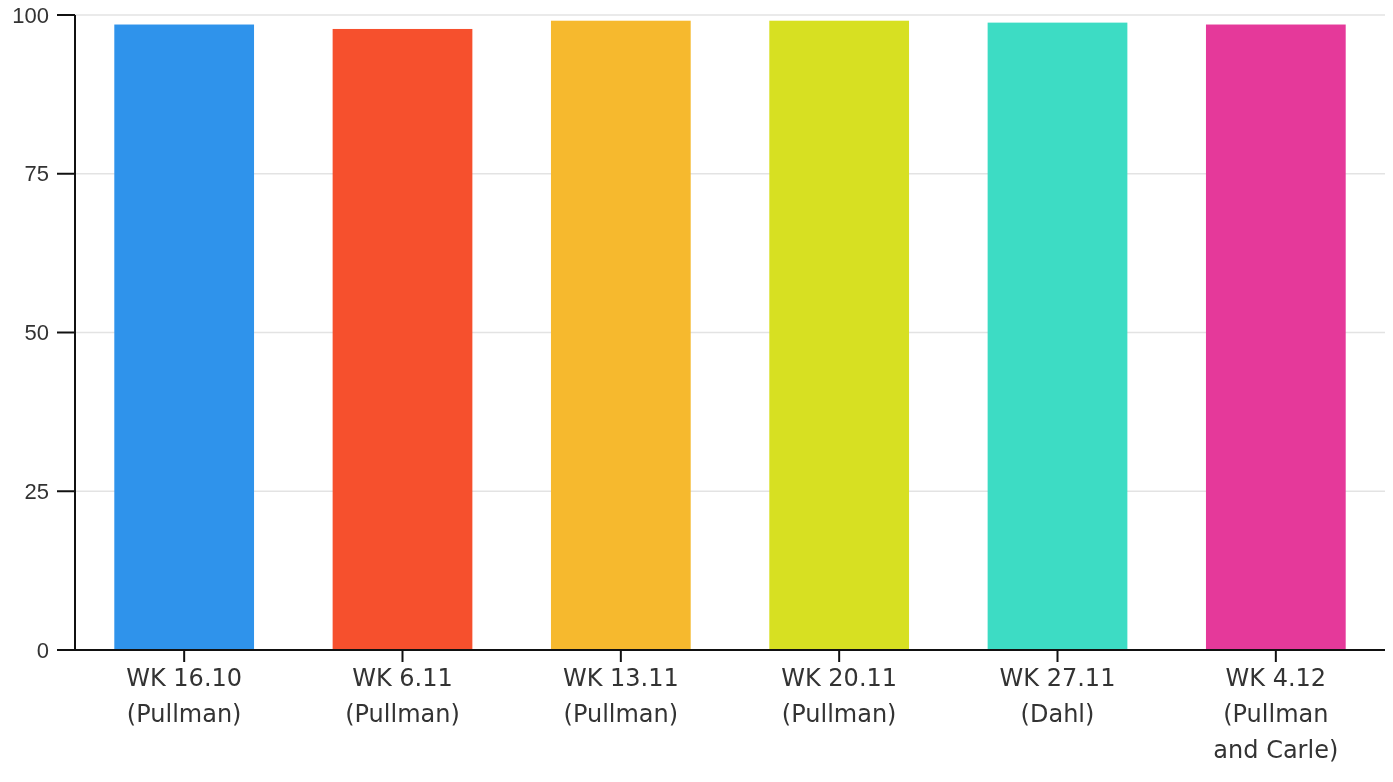  Describe the element at coordinates (402, 696) in the screenshot. I see `x-tick-label: WK 6.11 (Pullman)` at that location.